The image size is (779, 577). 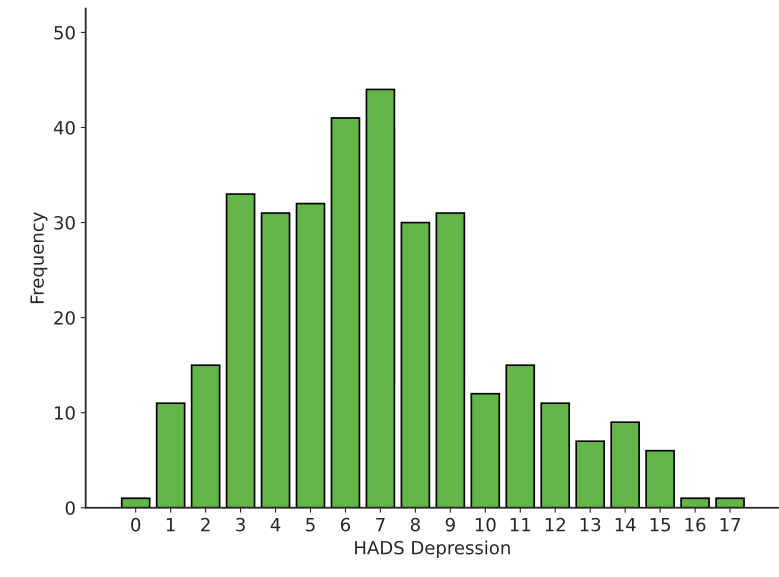 What do you see at coordinates (626, 525) in the screenshot?
I see `x-tick-label: 14` at bounding box center [626, 525].